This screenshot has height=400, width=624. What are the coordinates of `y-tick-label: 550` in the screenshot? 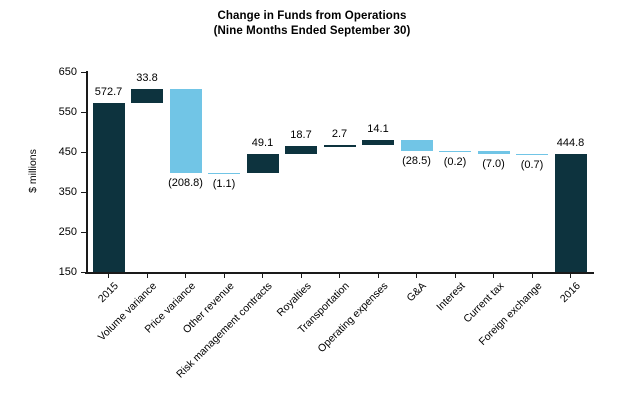 It's located at (67, 112).